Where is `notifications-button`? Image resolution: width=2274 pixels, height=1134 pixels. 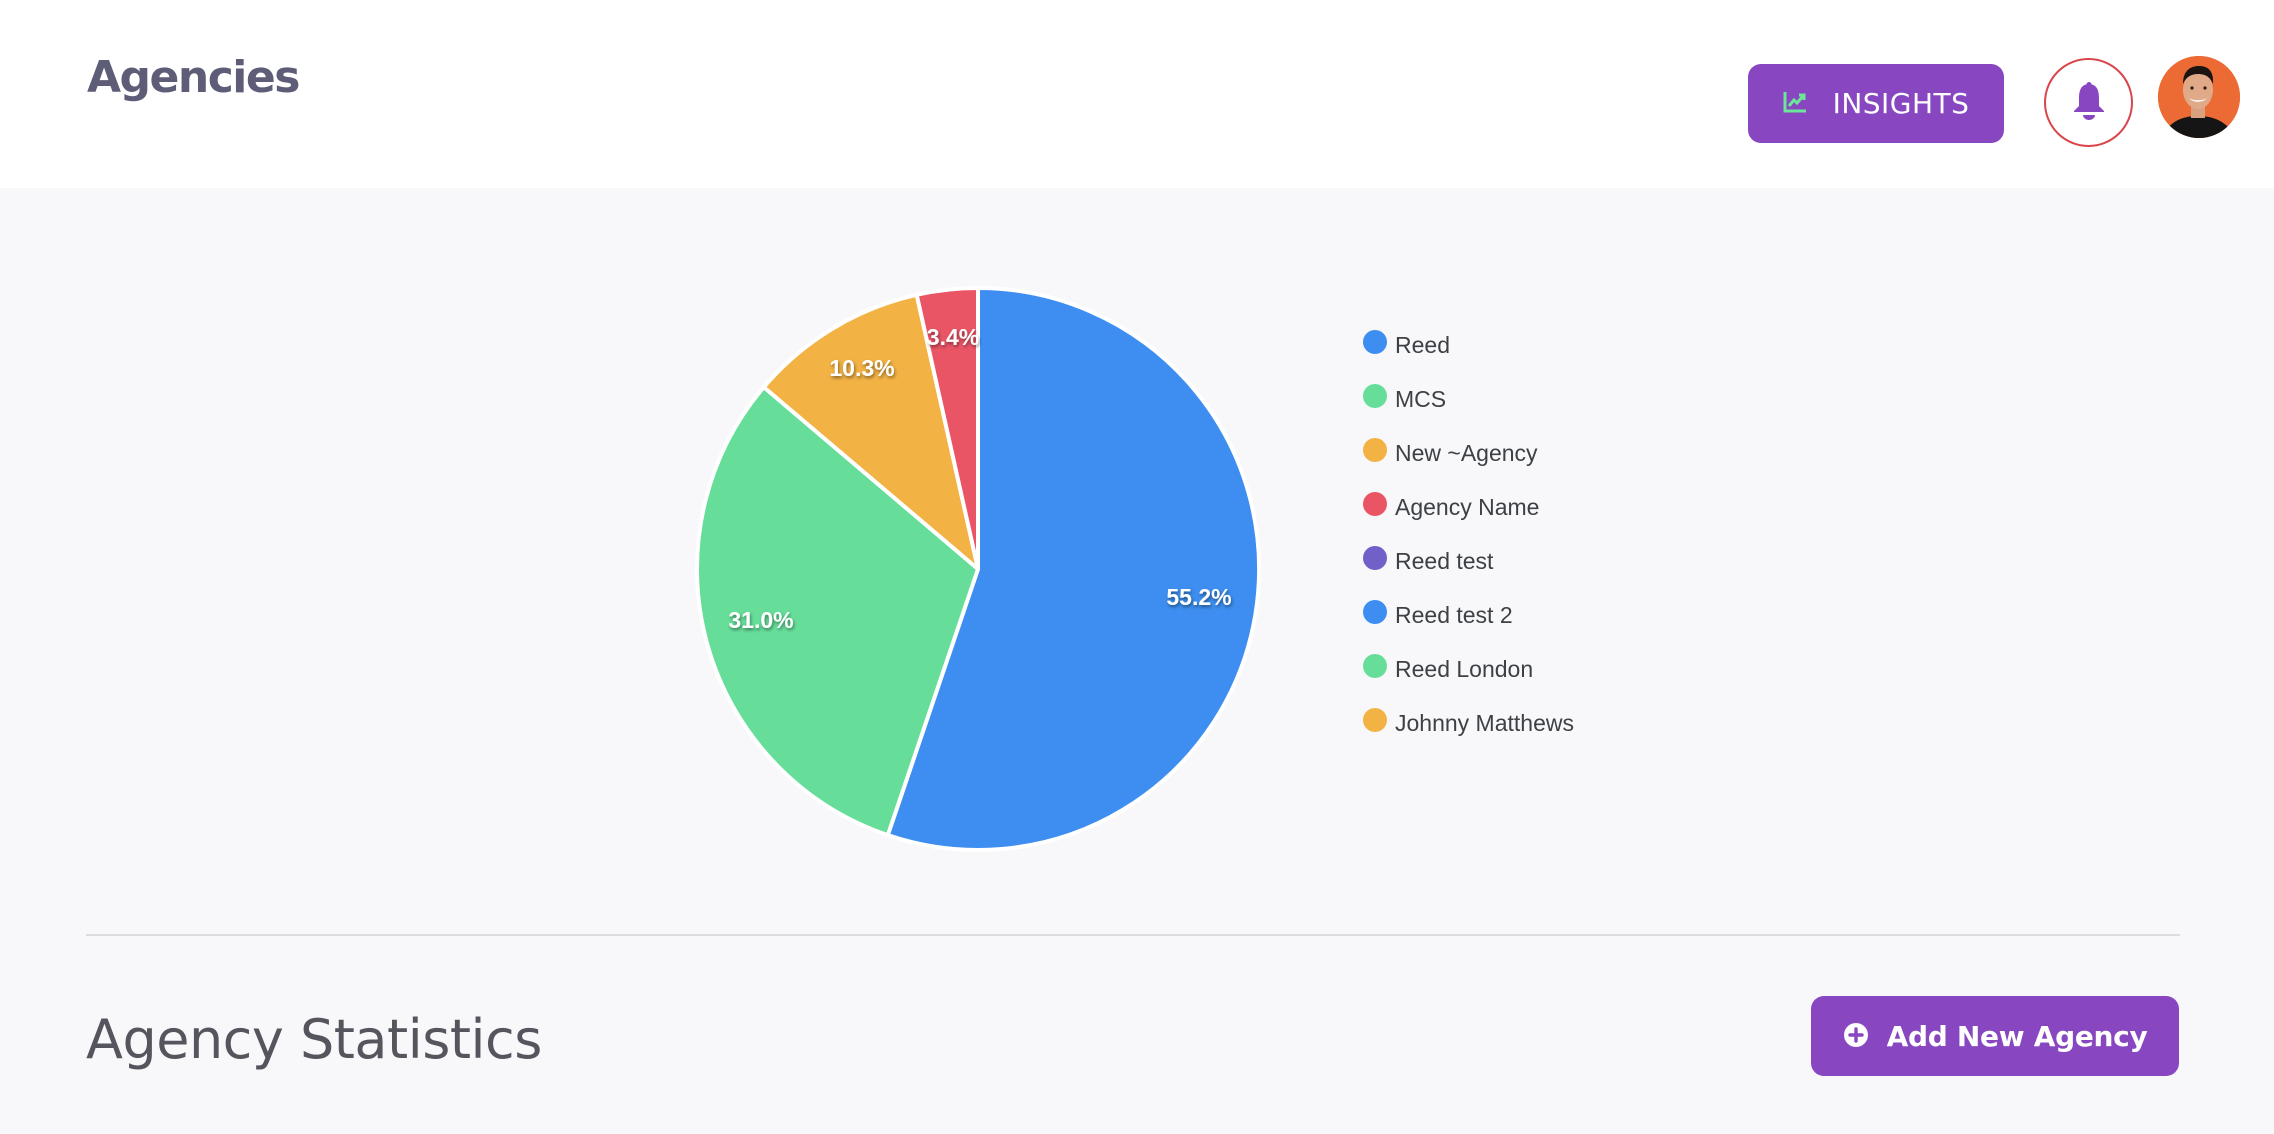 notifications-button is located at coordinates (2088, 102).